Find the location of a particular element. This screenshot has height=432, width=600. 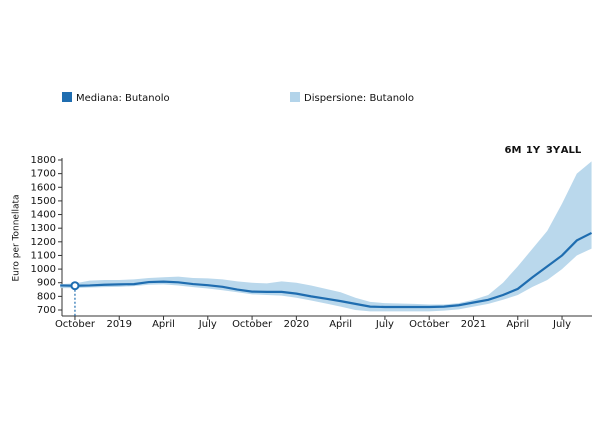

y-tick-label: 1800 is located at coordinates (43, 160).